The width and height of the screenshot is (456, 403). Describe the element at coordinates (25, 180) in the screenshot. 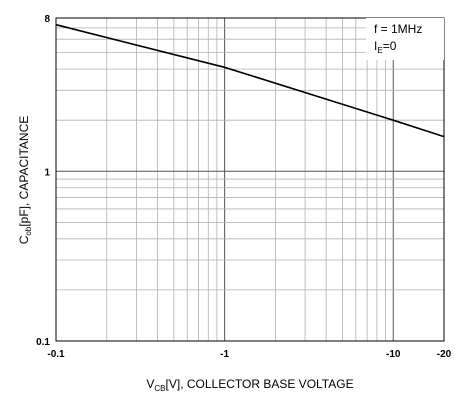

I see `y-axis-title: Cob[pF], CAPACITANCE` at that location.